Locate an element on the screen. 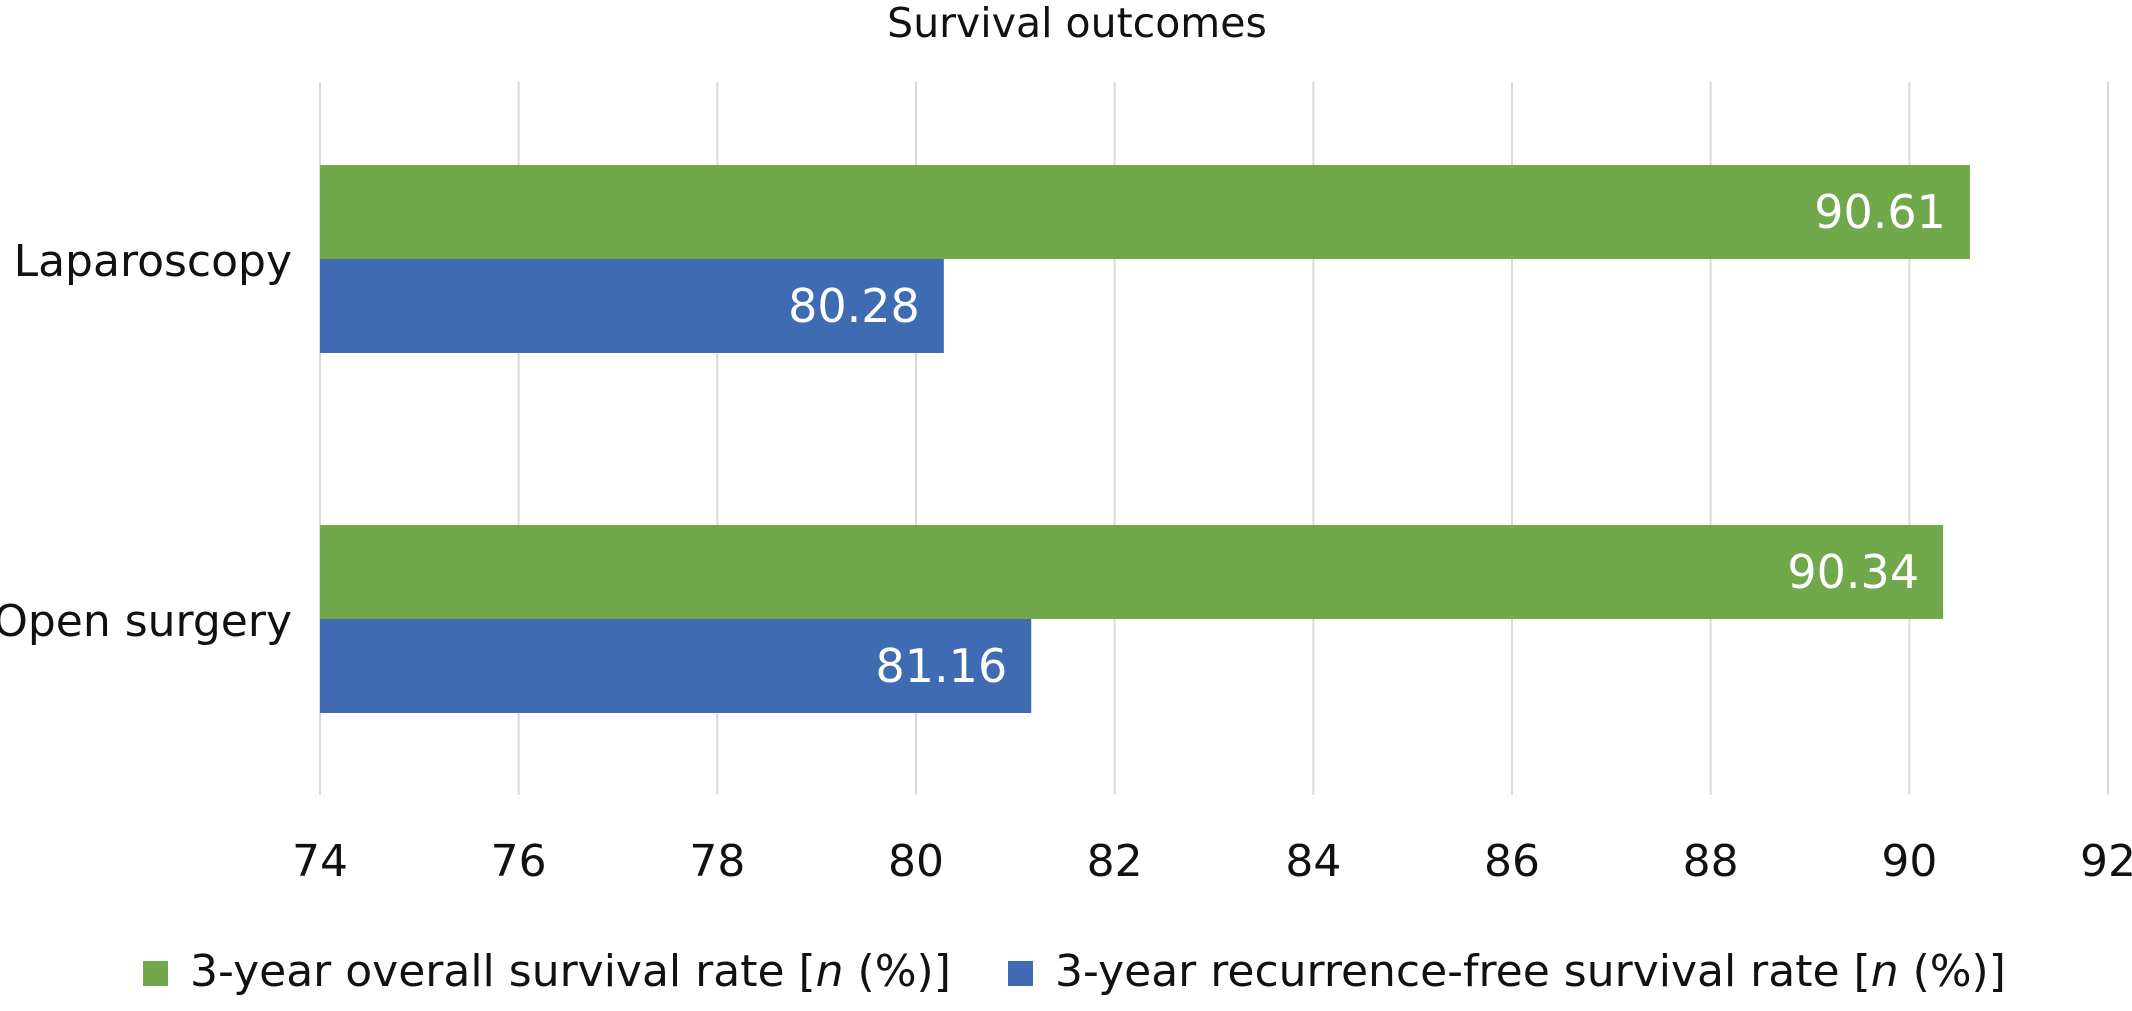  legend-swatch-overall-survival is located at coordinates (155, 973).